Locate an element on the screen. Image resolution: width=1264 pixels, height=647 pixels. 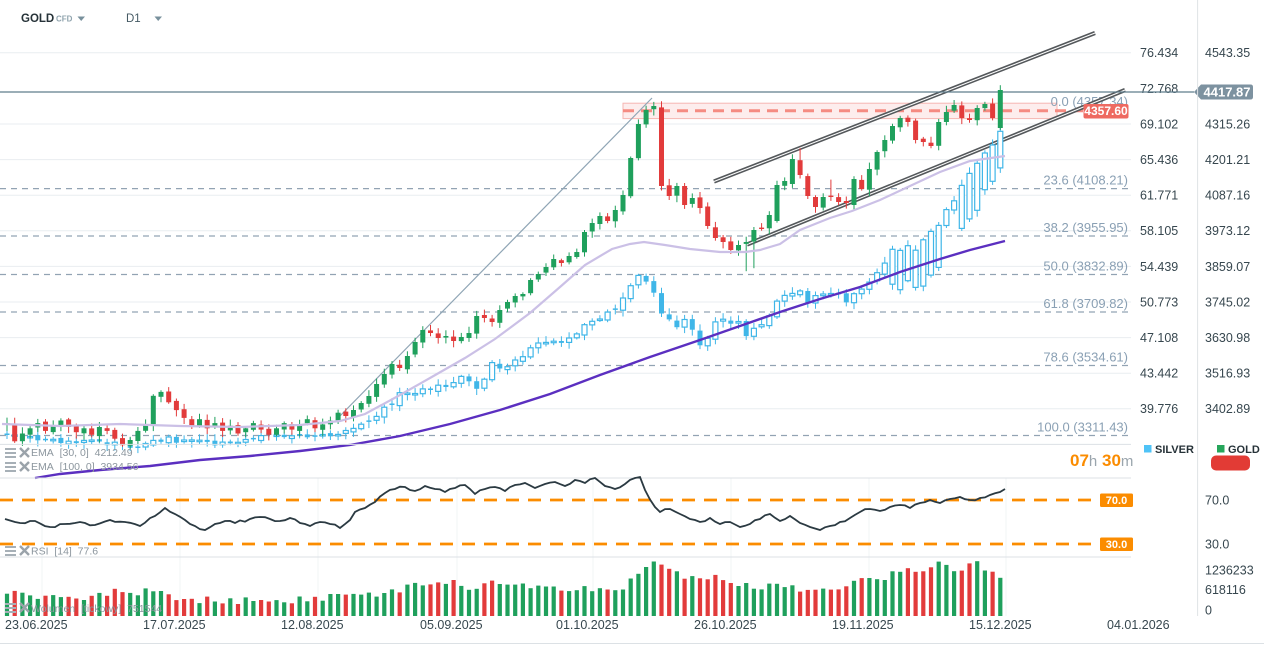
svg-text: 54.439 is located at coordinates (1159, 267).